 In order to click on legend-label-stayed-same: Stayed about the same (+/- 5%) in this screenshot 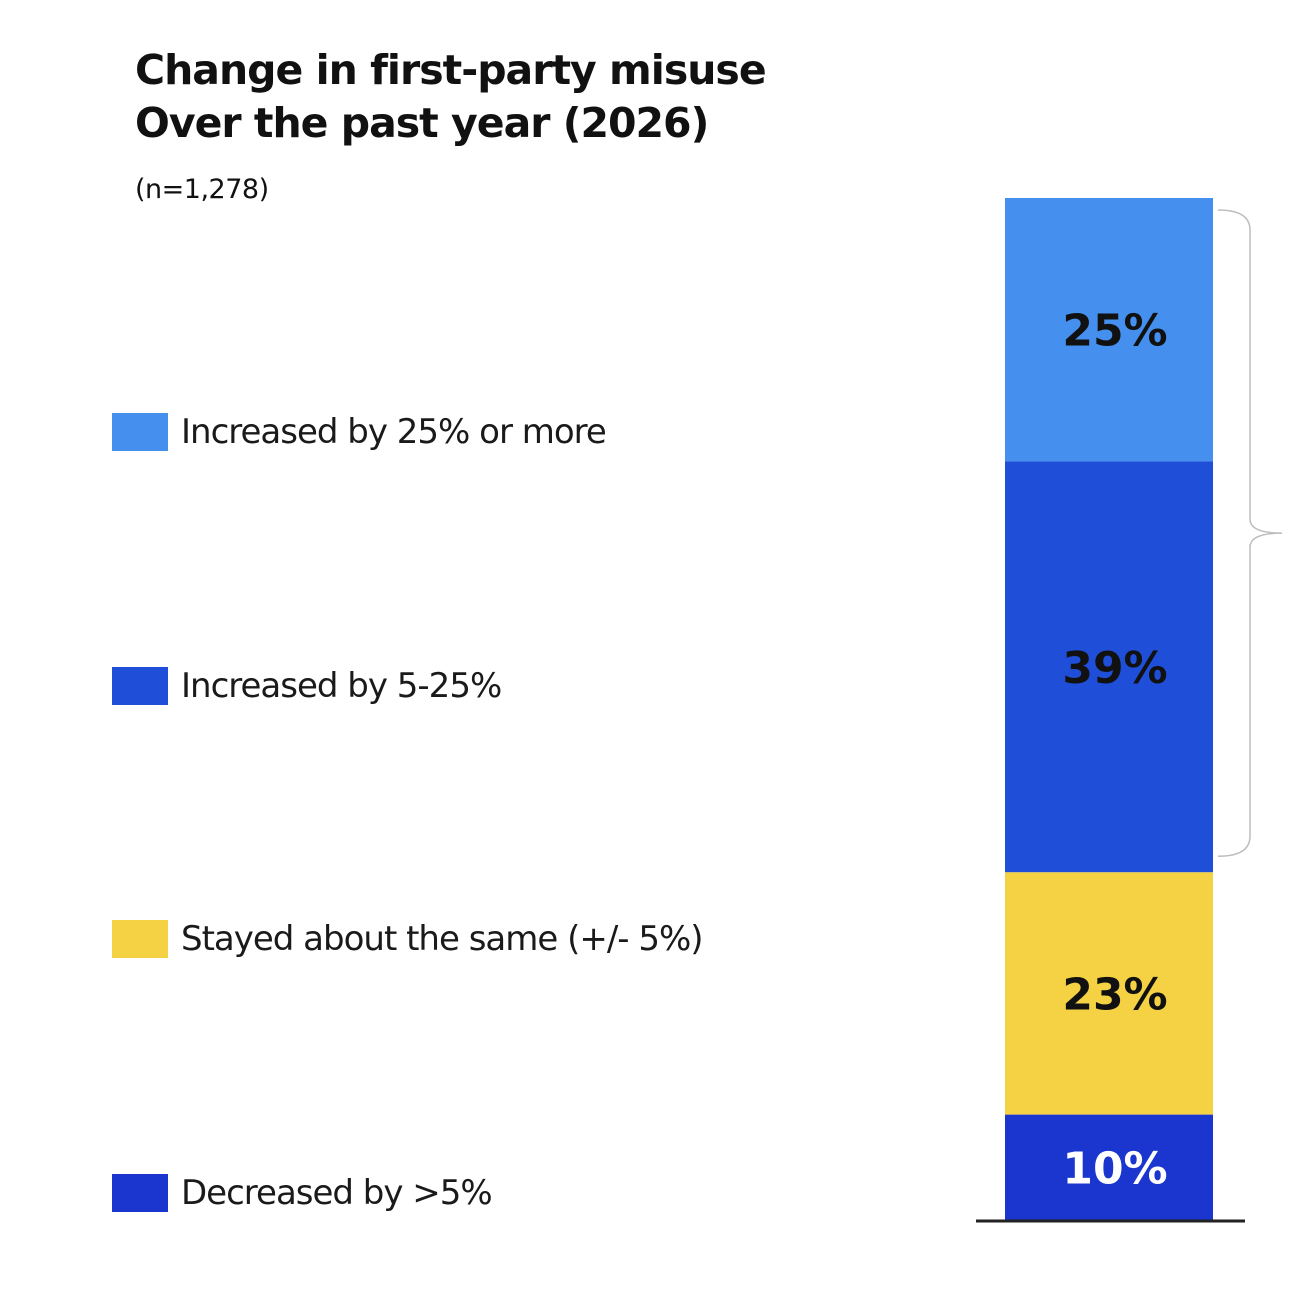, I will do `click(442, 939)`.